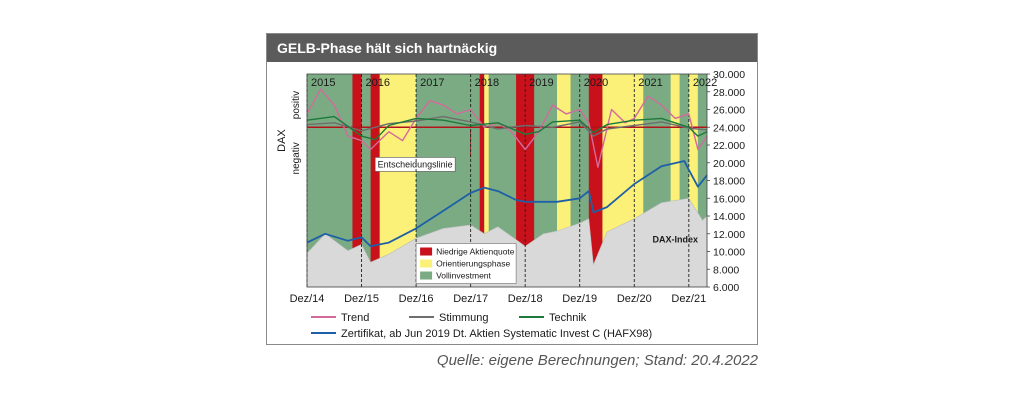 This screenshot has width=1024, height=405. What do you see at coordinates (307, 299) in the screenshot?
I see `x-tick-label: Dez/14` at bounding box center [307, 299].